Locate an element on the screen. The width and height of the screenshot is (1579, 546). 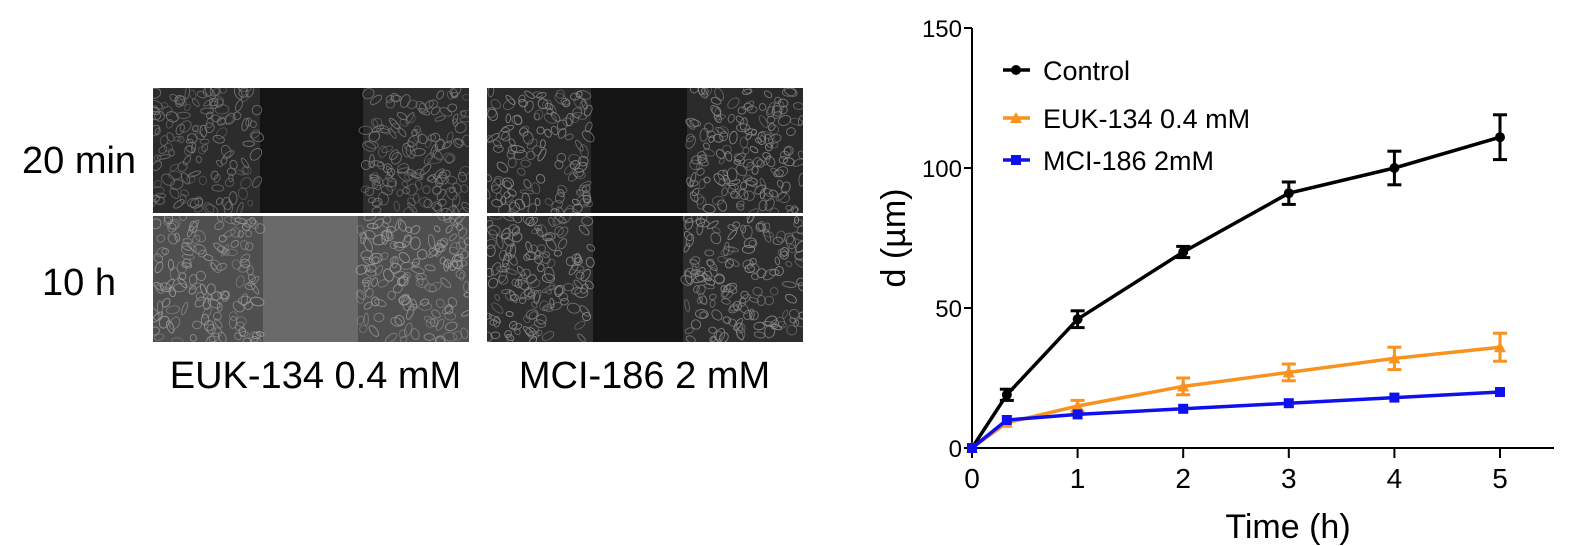
x-tick-label: 4 is located at coordinates (1395, 478).